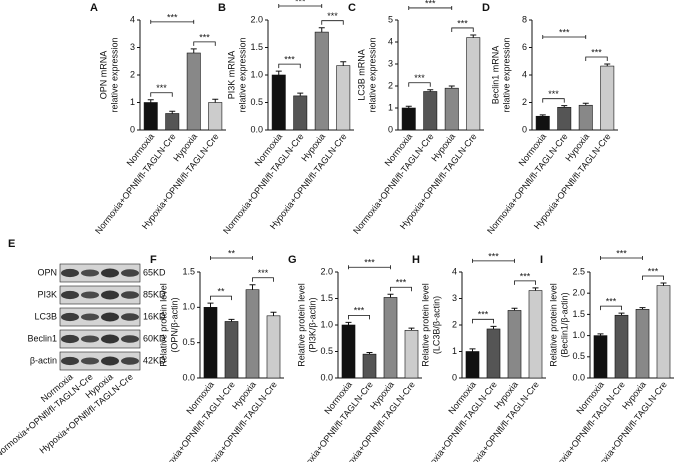 The width and height of the screenshot is (685, 462). Describe the element at coordinates (578, 293) in the screenshot. I see `y-tick-label: 2.0` at that location.